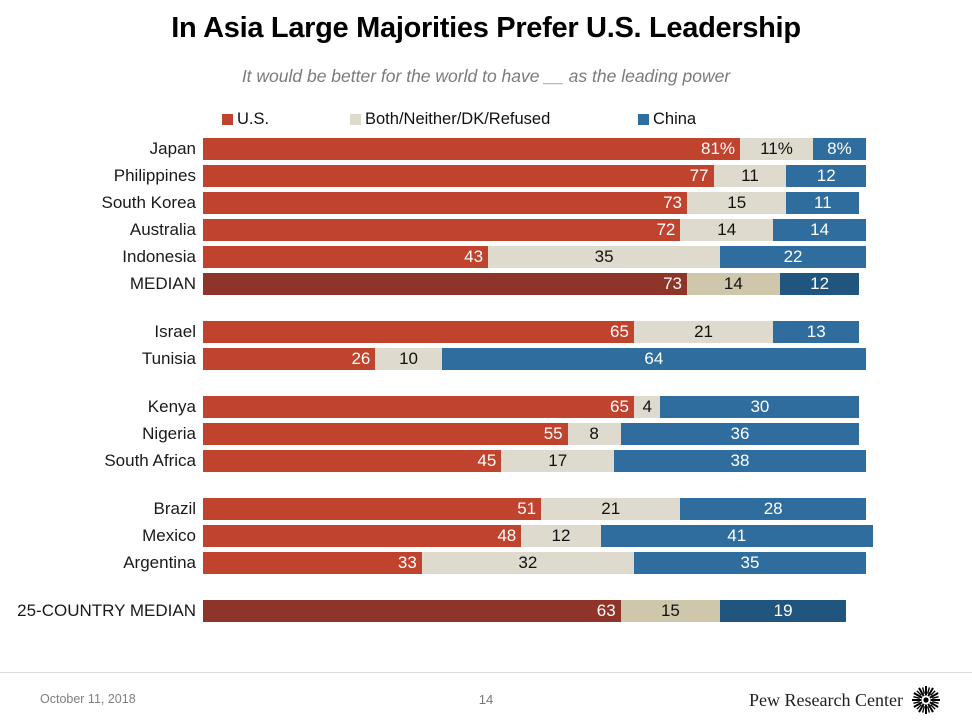 The image size is (972, 723). Describe the element at coordinates (245, 119) in the screenshot. I see `legend-item-us: U.S.` at that location.